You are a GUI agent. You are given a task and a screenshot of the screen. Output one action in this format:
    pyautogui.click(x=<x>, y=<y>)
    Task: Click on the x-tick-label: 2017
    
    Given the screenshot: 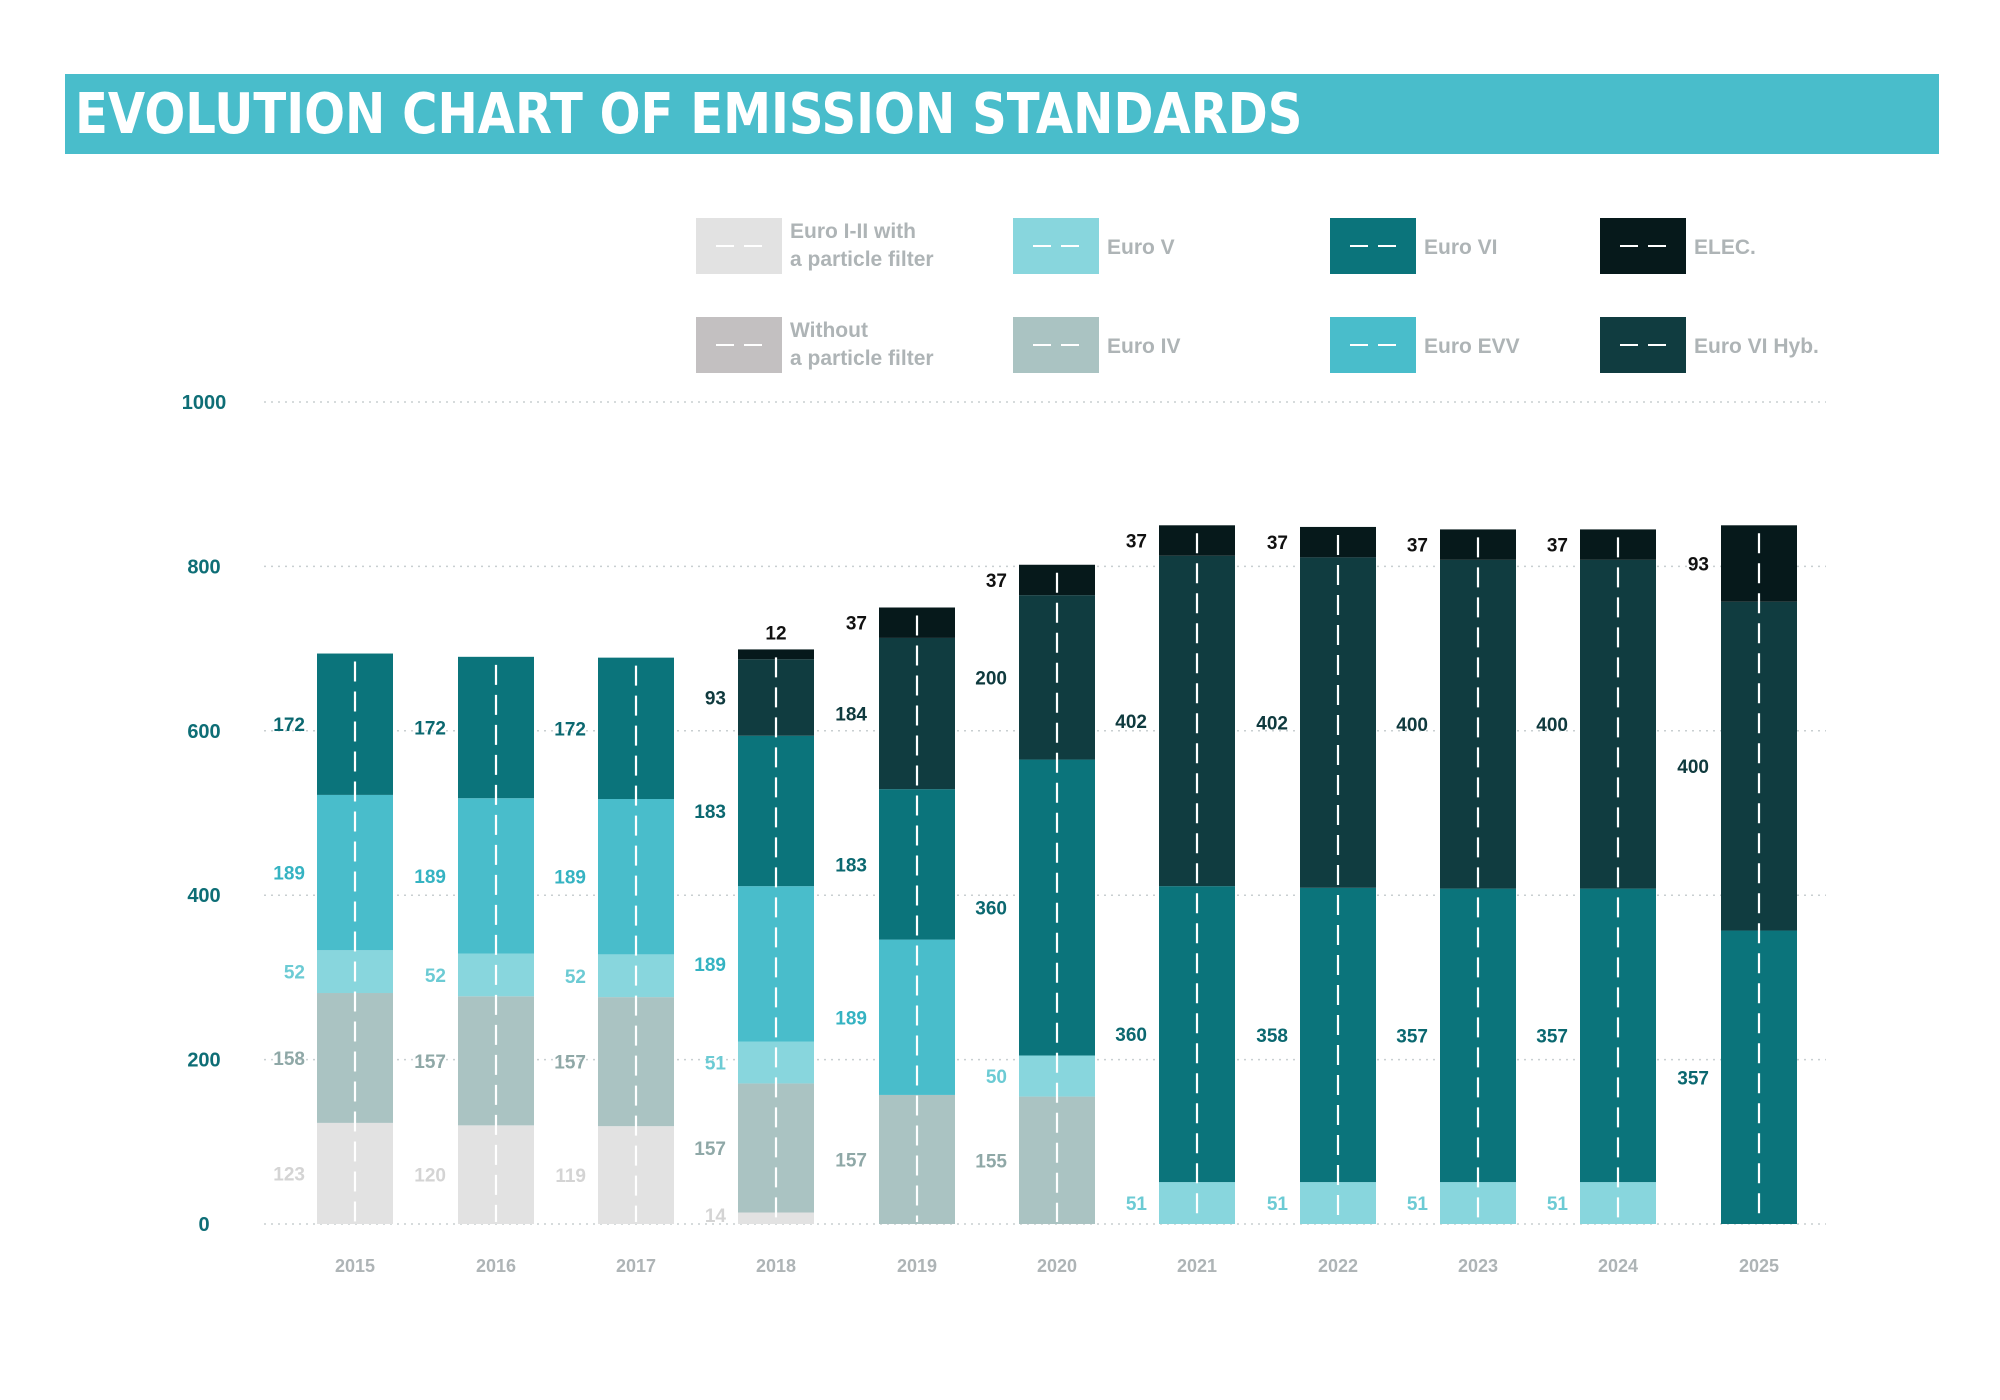 What is the action you would take?
    pyautogui.click(x=636, y=1266)
    